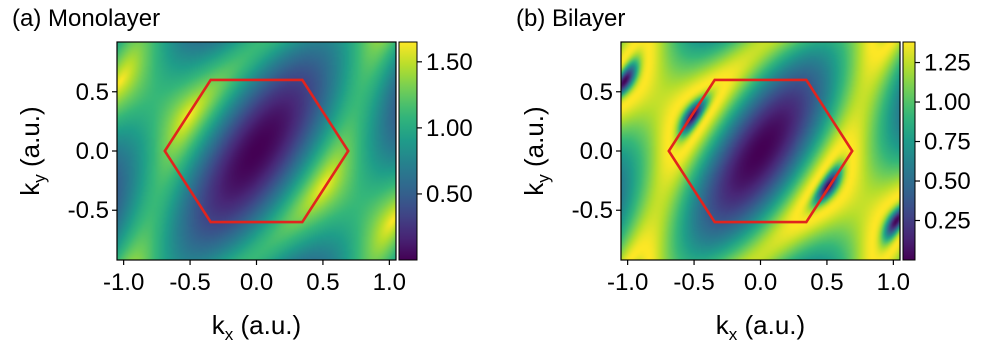 The width and height of the screenshot is (1000, 348). Describe the element at coordinates (947, 142) in the screenshot. I see `colorbar-tick-label: 0.75` at that location.